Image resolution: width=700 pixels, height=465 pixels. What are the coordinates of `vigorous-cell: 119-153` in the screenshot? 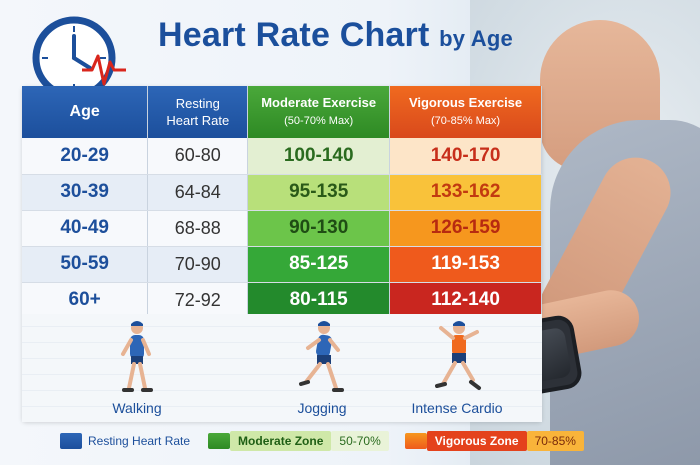 It's located at (465, 264).